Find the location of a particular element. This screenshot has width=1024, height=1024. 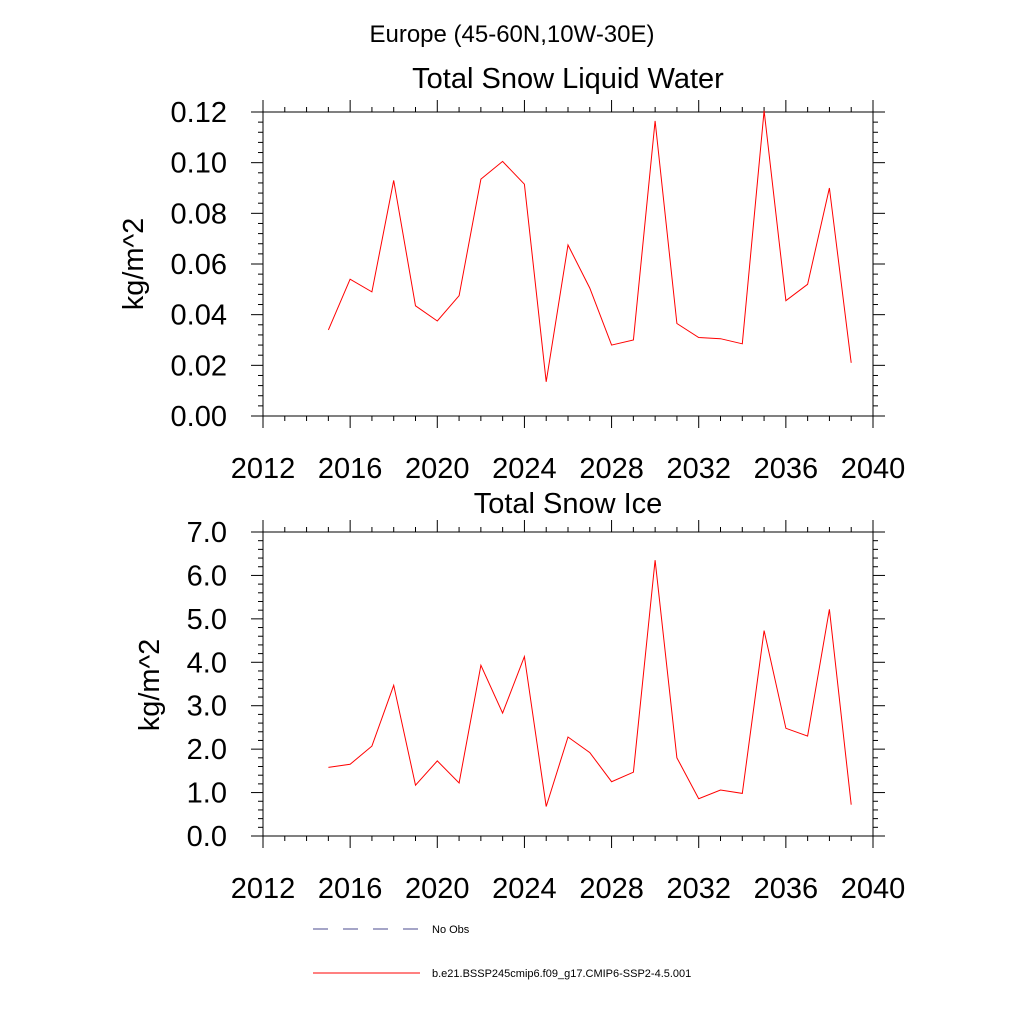

y-tick-label: 0.00 is located at coordinates (199, 417).